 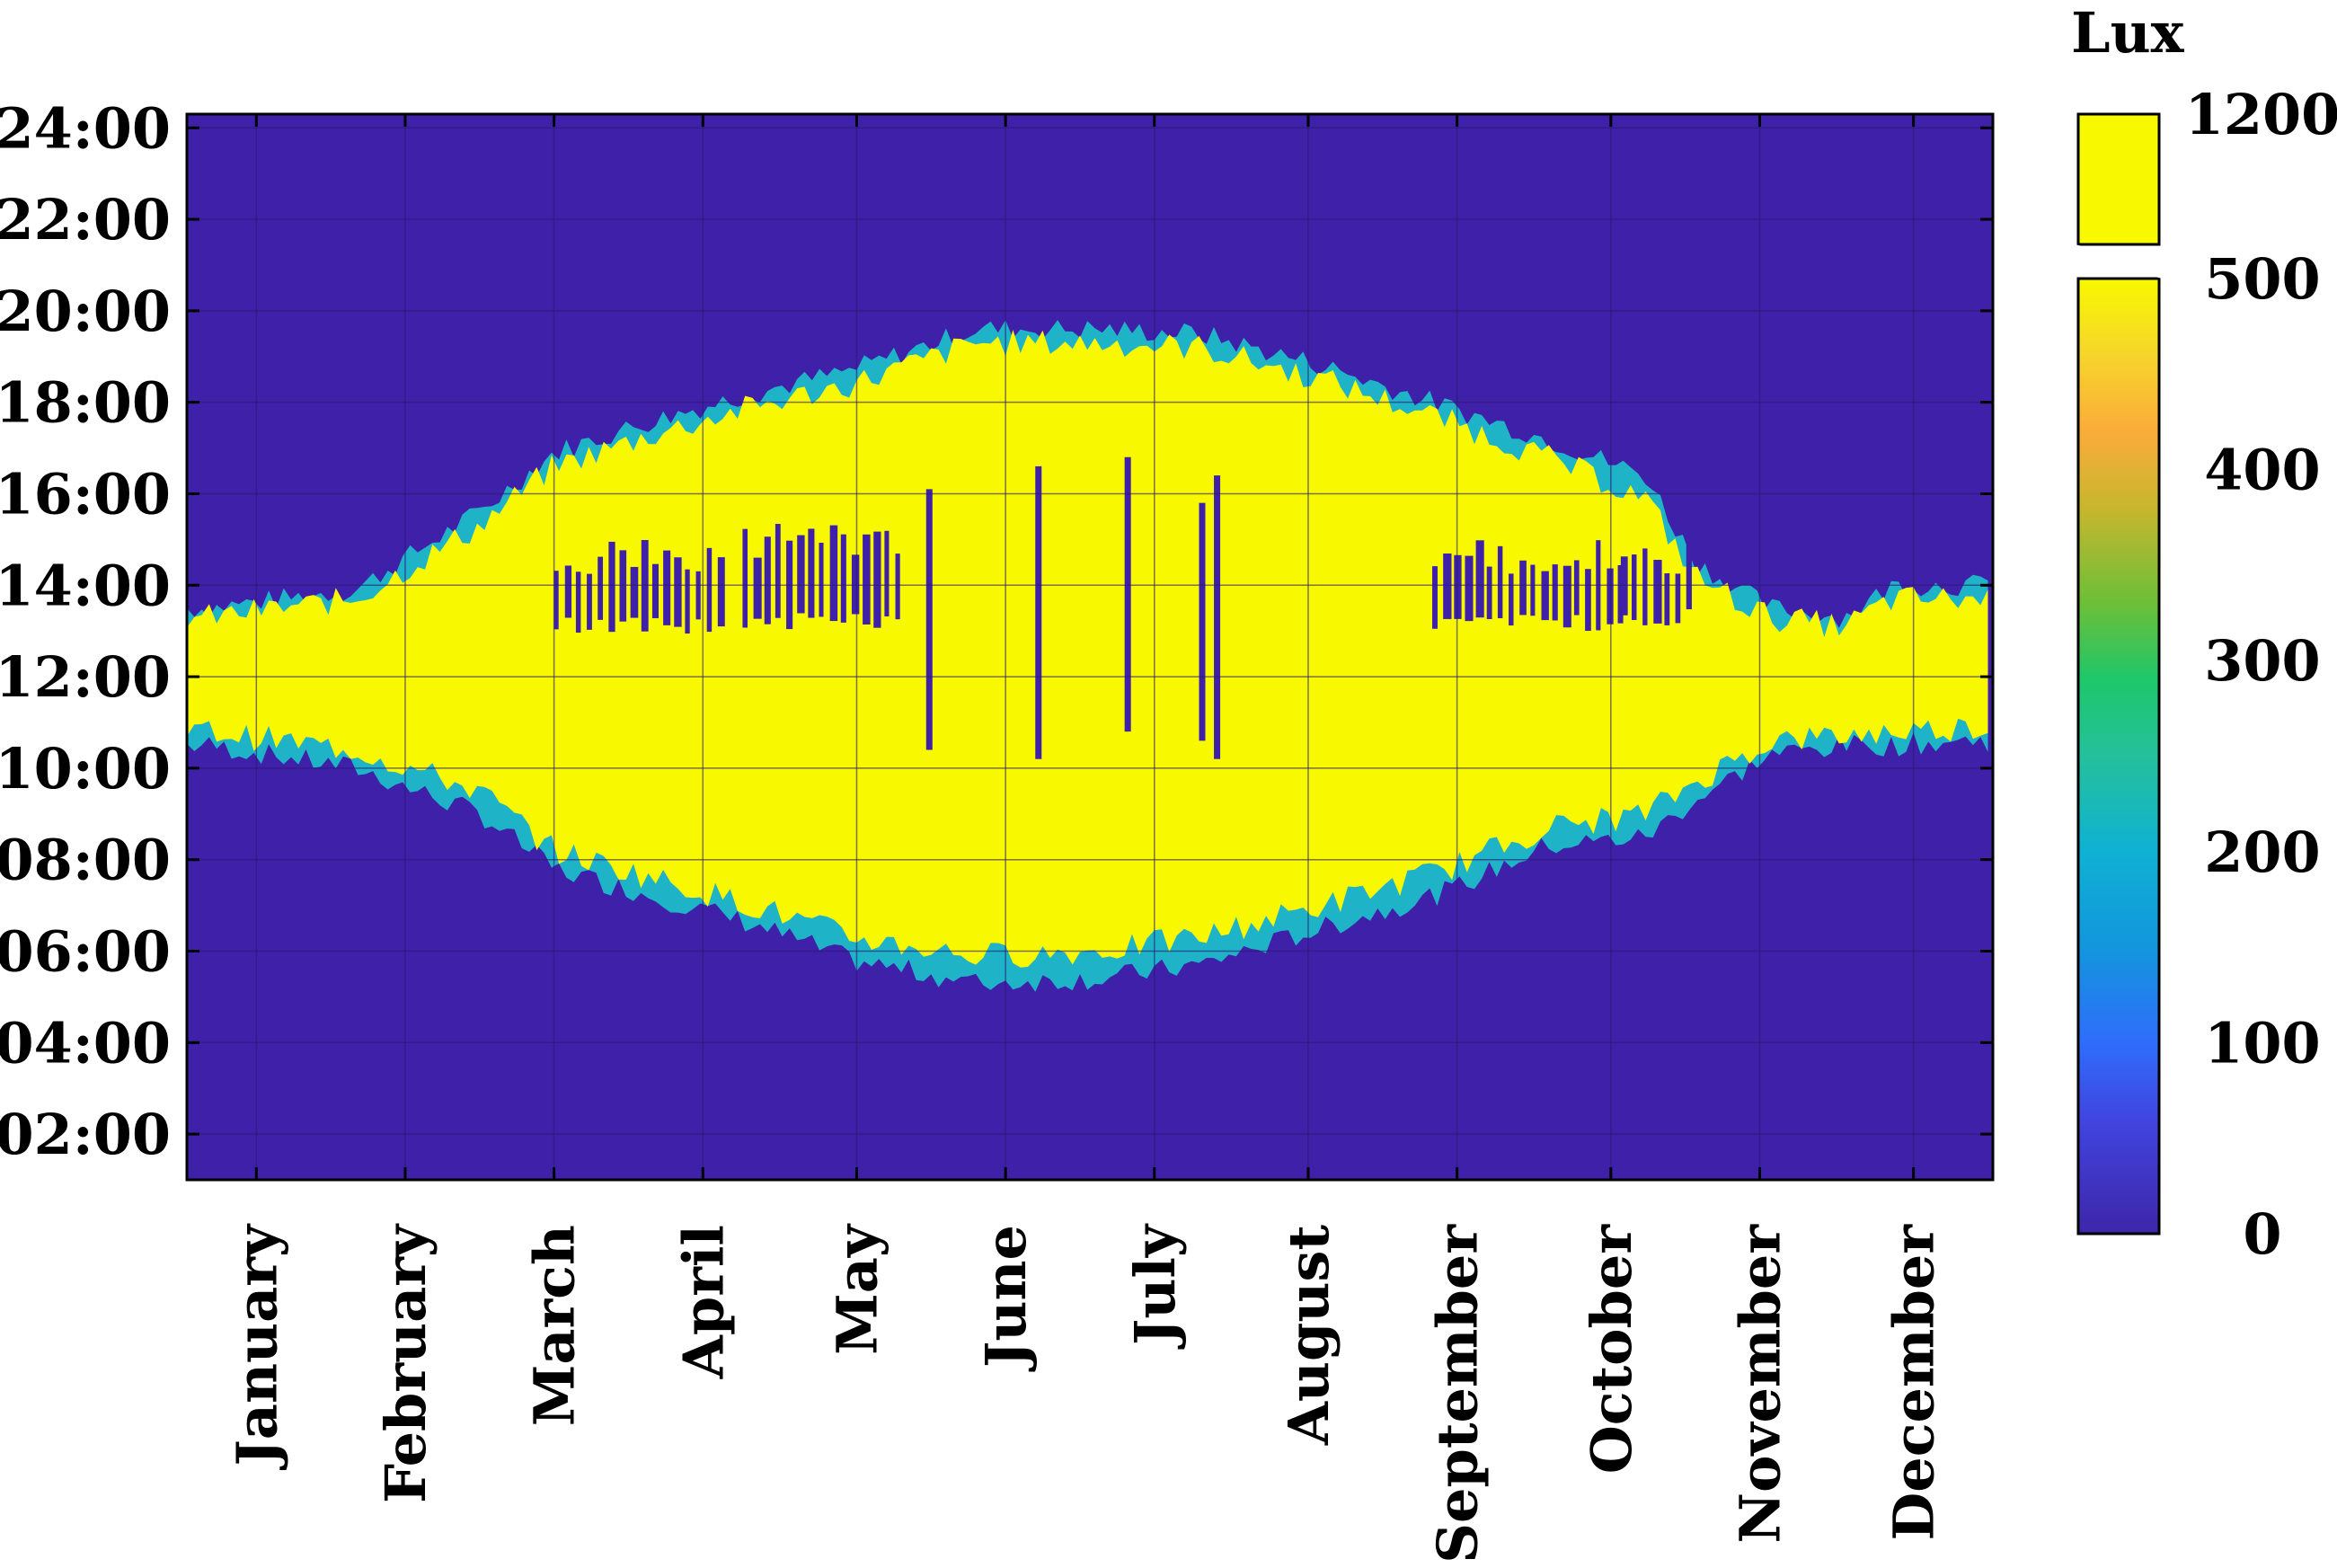 What do you see at coordinates (85, 586) in the screenshot?
I see `y-tick-label: 14:00` at bounding box center [85, 586].